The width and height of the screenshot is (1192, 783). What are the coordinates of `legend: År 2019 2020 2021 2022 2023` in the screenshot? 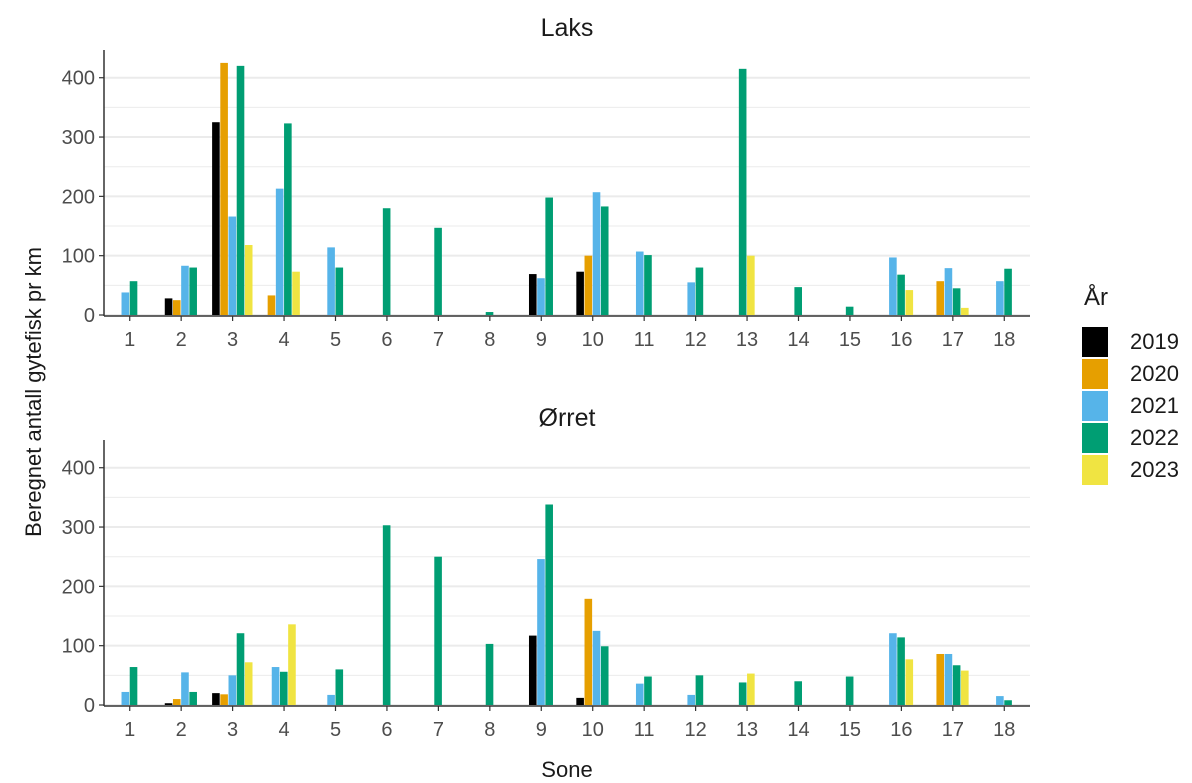 It's located at (1130, 385).